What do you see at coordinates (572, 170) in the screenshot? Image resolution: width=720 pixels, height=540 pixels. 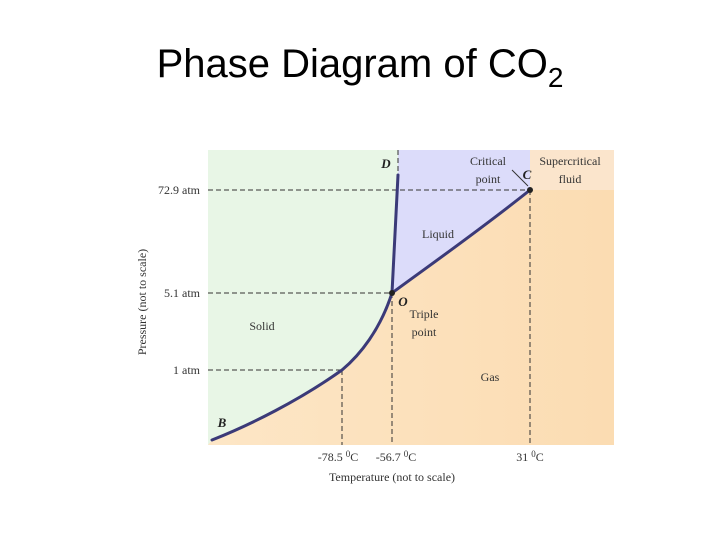 I see `supercritical-region` at bounding box center [572, 170].